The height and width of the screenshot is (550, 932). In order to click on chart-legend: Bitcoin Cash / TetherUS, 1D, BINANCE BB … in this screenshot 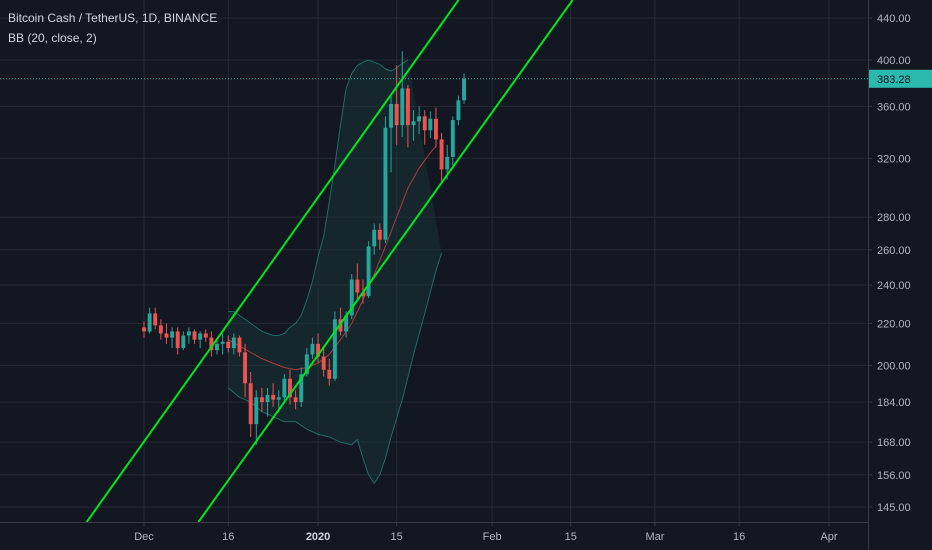, I will do `click(112, 28)`.